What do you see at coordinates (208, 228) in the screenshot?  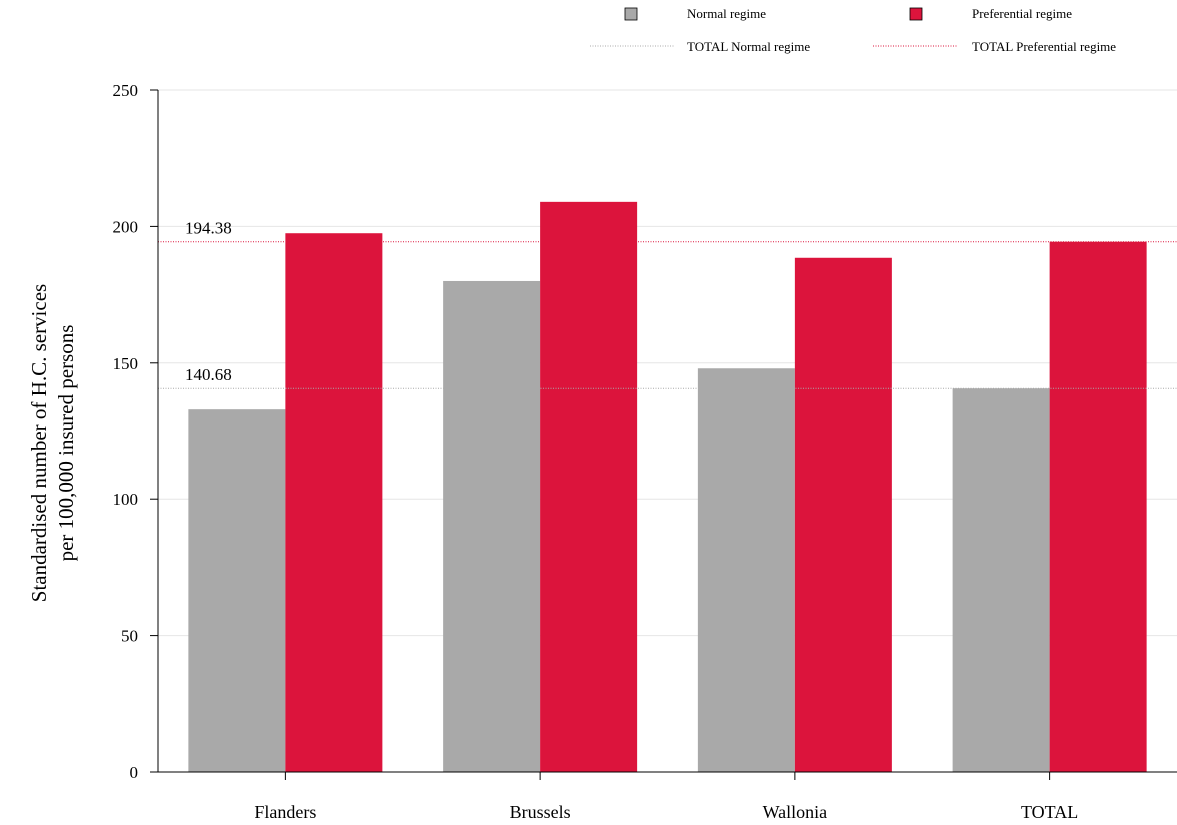 I see `reference-line-label: 194.38` at bounding box center [208, 228].